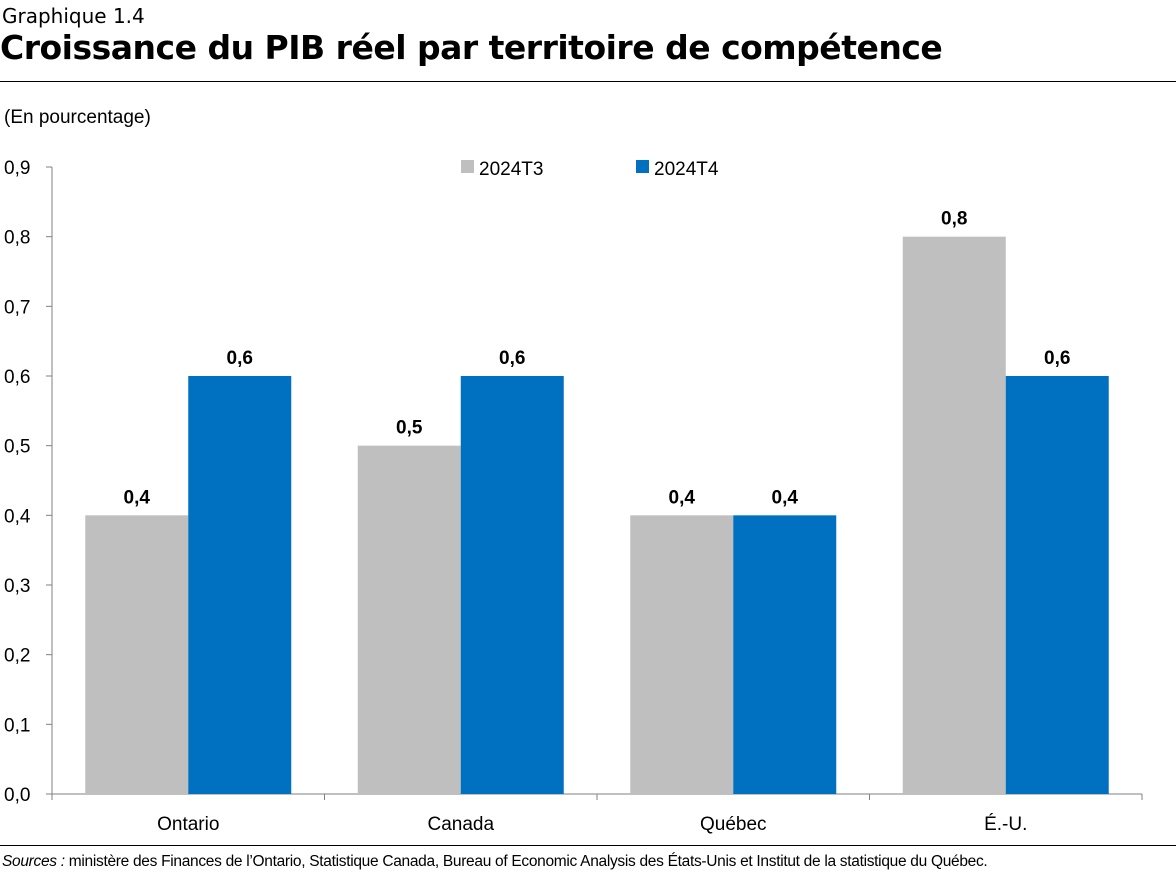 The image size is (1176, 888). What do you see at coordinates (17, 377) in the screenshot?
I see `y-tick-label: 0,6` at bounding box center [17, 377].